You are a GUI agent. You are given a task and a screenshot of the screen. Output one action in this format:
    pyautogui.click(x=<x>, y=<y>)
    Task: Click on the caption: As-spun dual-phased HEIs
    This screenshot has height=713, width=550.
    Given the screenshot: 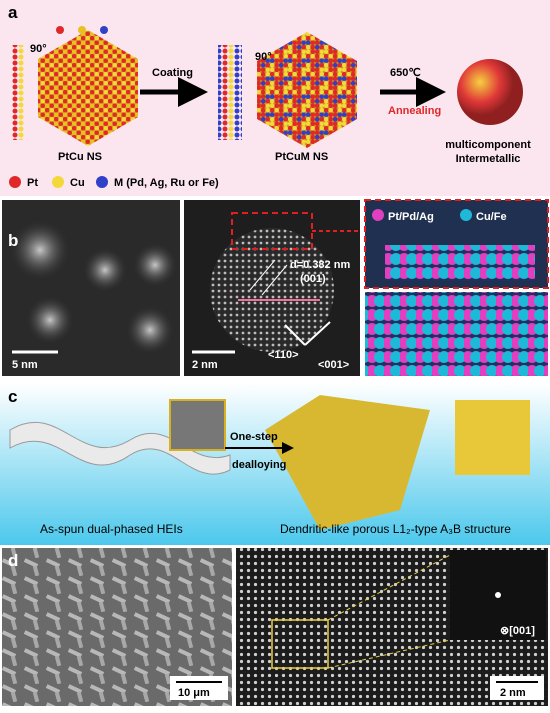 What is the action you would take?
    pyautogui.click(x=111, y=529)
    